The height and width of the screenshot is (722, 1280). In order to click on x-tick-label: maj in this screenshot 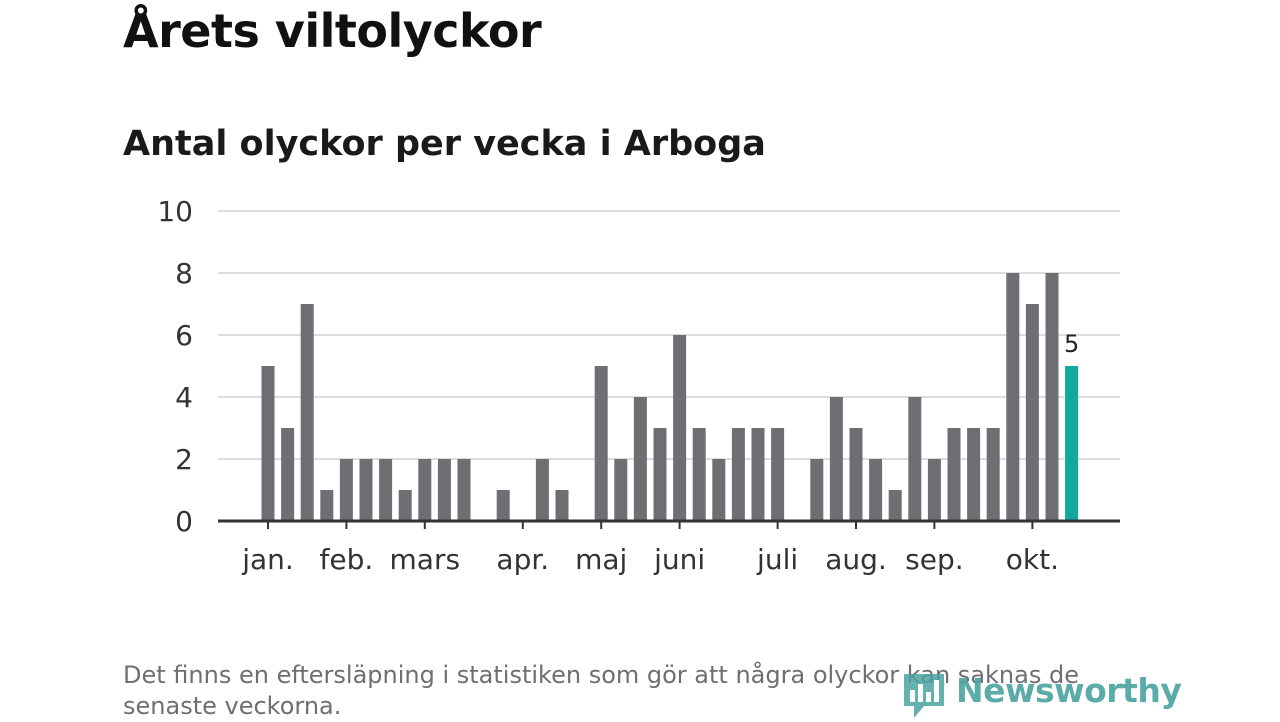, I will do `click(601, 559)`.